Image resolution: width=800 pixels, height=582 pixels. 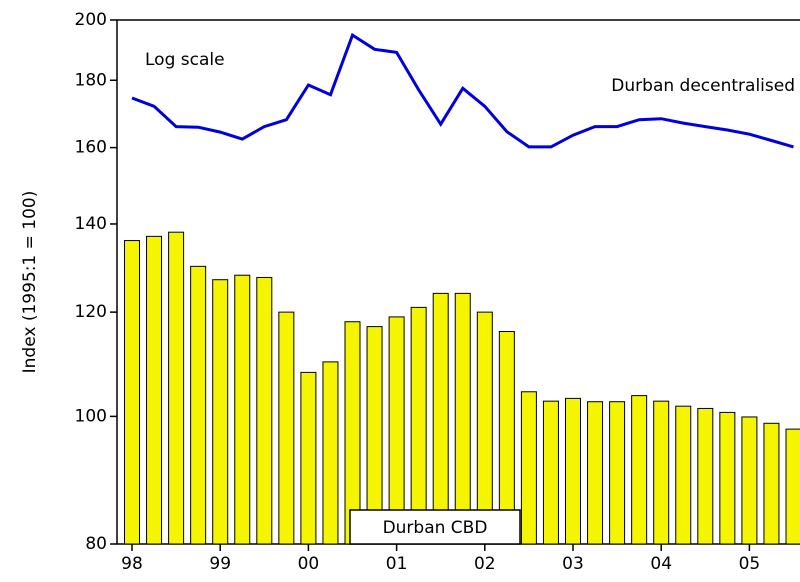 What do you see at coordinates (185, 60) in the screenshot?
I see `annotation: Log scale` at bounding box center [185, 60].